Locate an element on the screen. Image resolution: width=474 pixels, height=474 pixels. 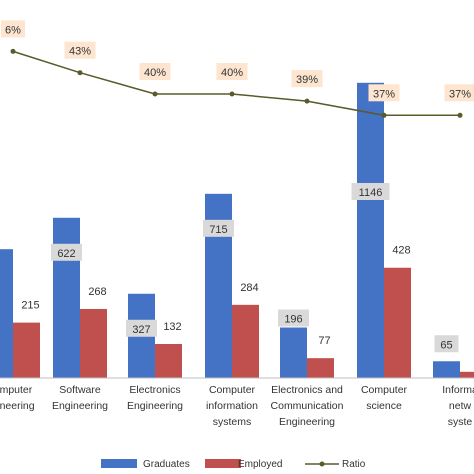
data-label-graduates: 1146 is located at coordinates (371, 193).